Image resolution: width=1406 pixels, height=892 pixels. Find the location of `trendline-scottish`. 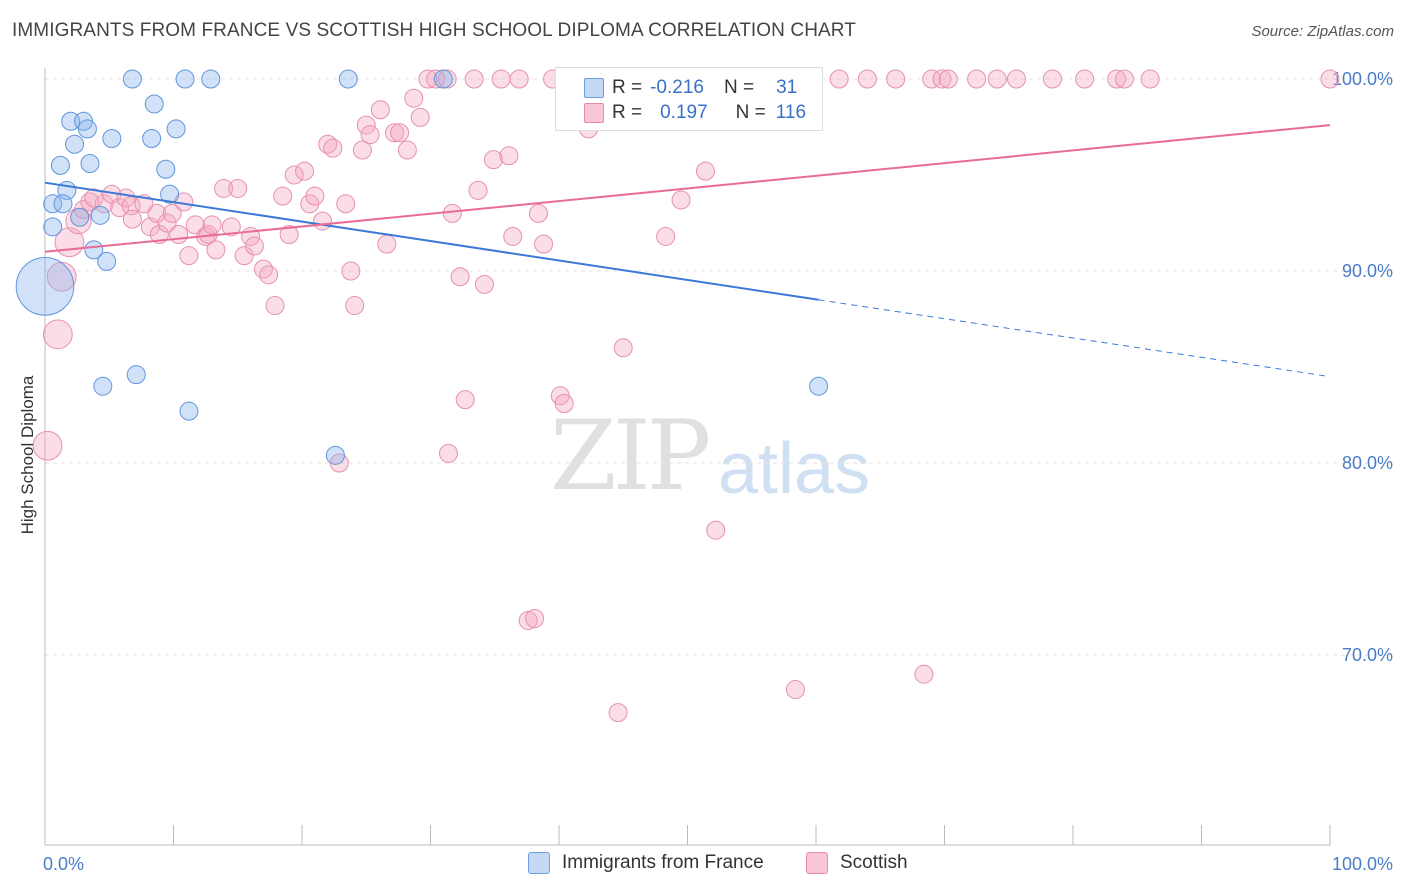

trendline-scottish is located at coordinates (687, 188).